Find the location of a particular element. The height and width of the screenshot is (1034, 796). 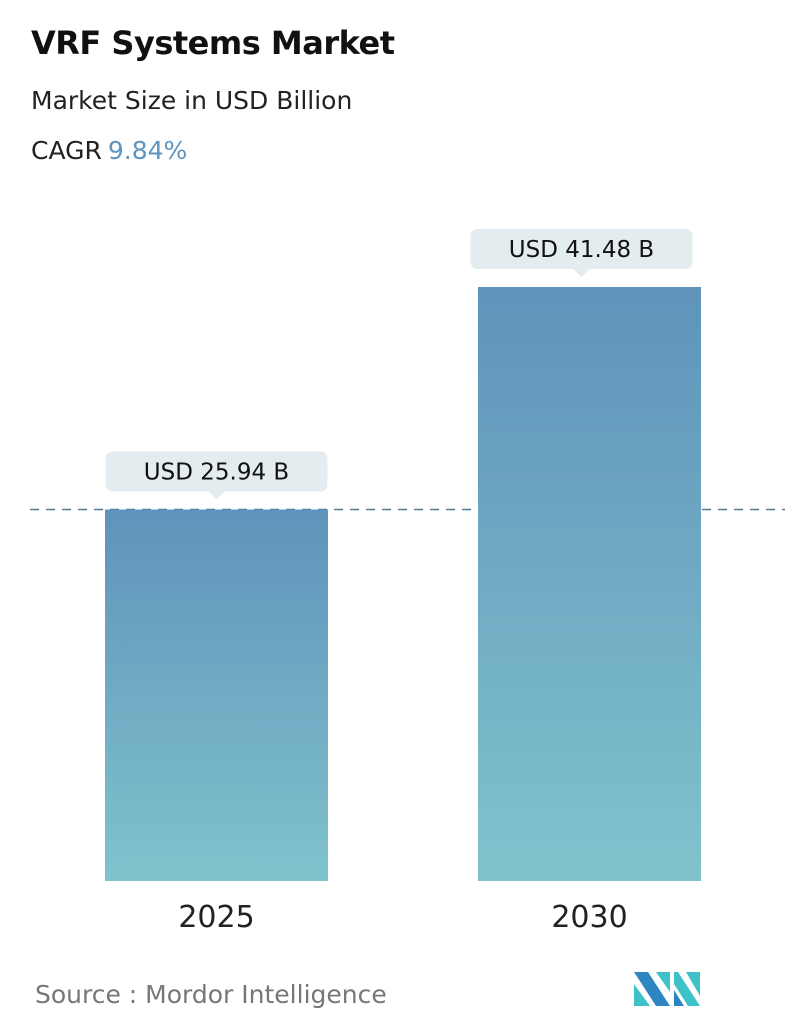

data-label: USD 41.48 B is located at coordinates (581, 250).